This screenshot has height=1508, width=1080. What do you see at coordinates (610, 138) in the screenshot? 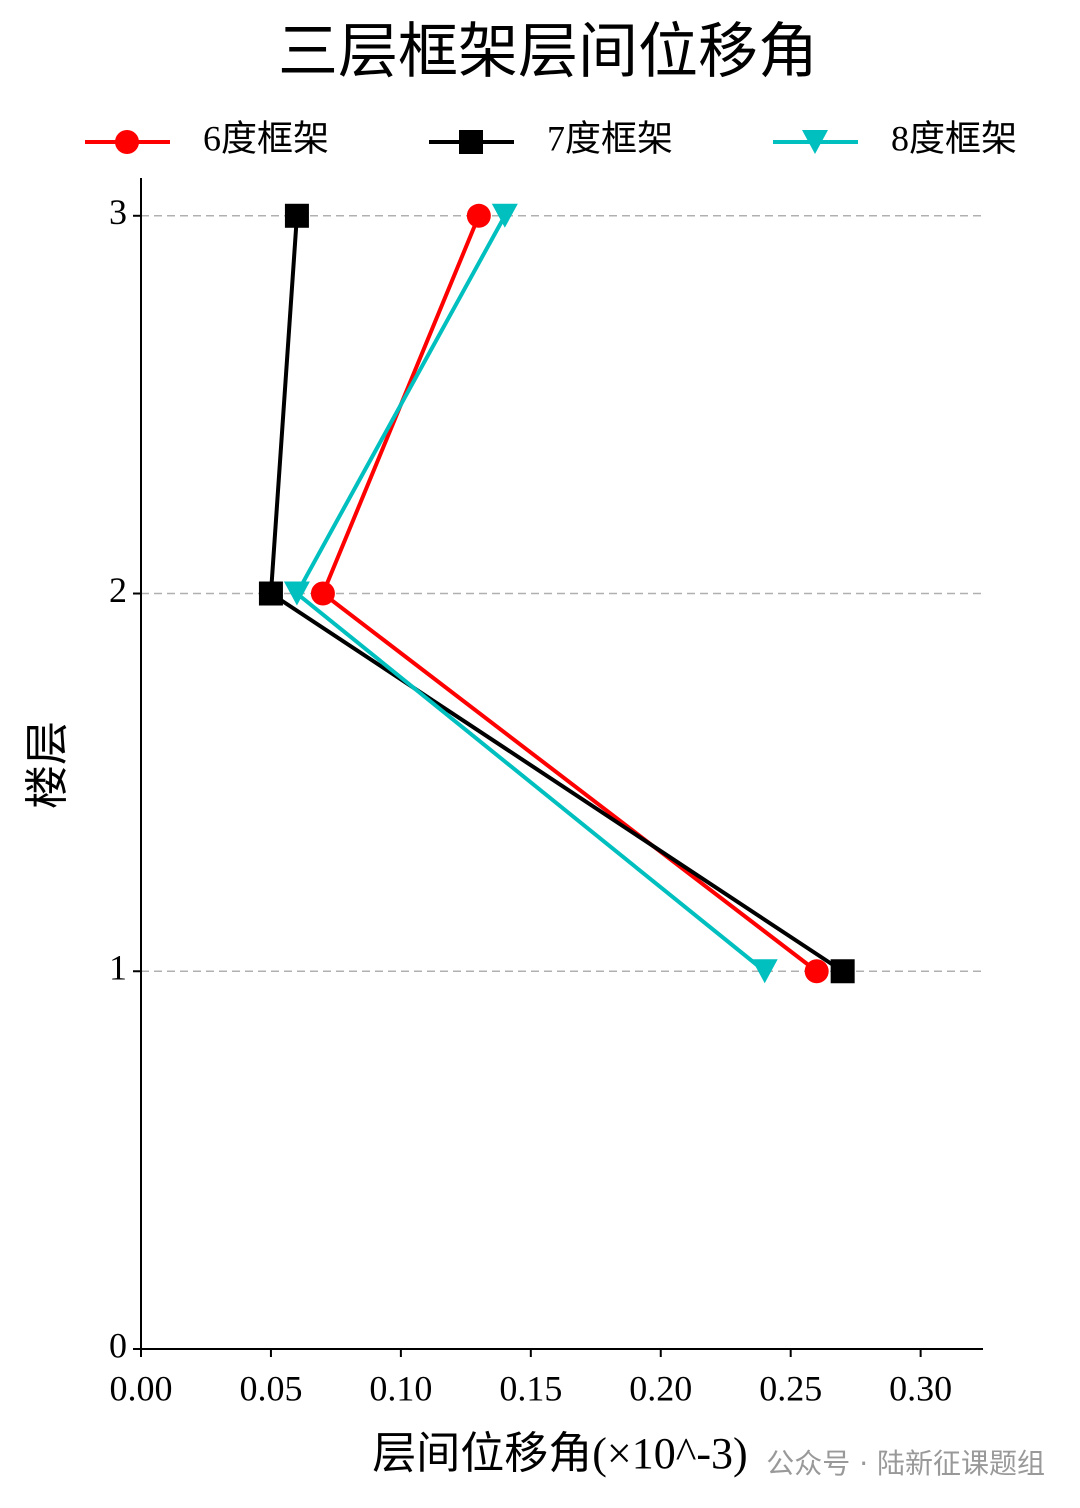
I see `legend-label: 7度框架` at bounding box center [610, 138].